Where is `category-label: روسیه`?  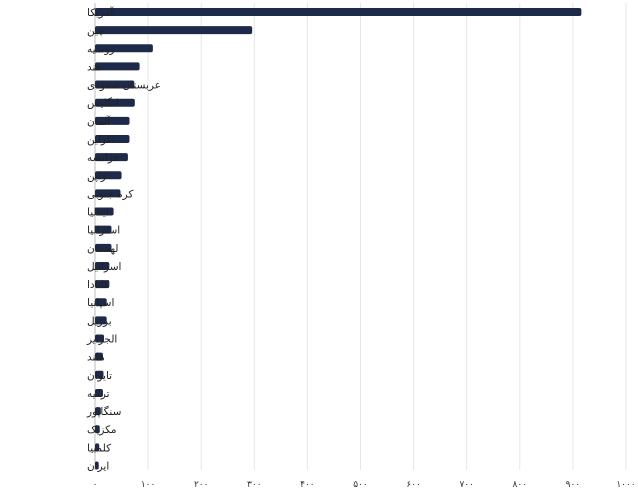
category-label: روسیه is located at coordinates (101, 49).